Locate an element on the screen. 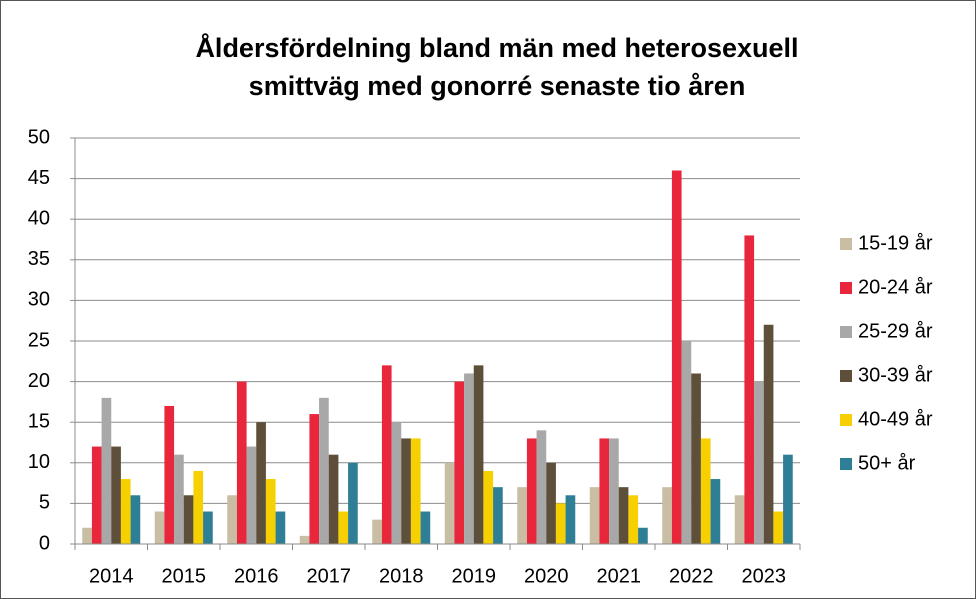 Image resolution: width=976 pixels, height=599 pixels. x-tick-label: 2019 is located at coordinates (474, 576).